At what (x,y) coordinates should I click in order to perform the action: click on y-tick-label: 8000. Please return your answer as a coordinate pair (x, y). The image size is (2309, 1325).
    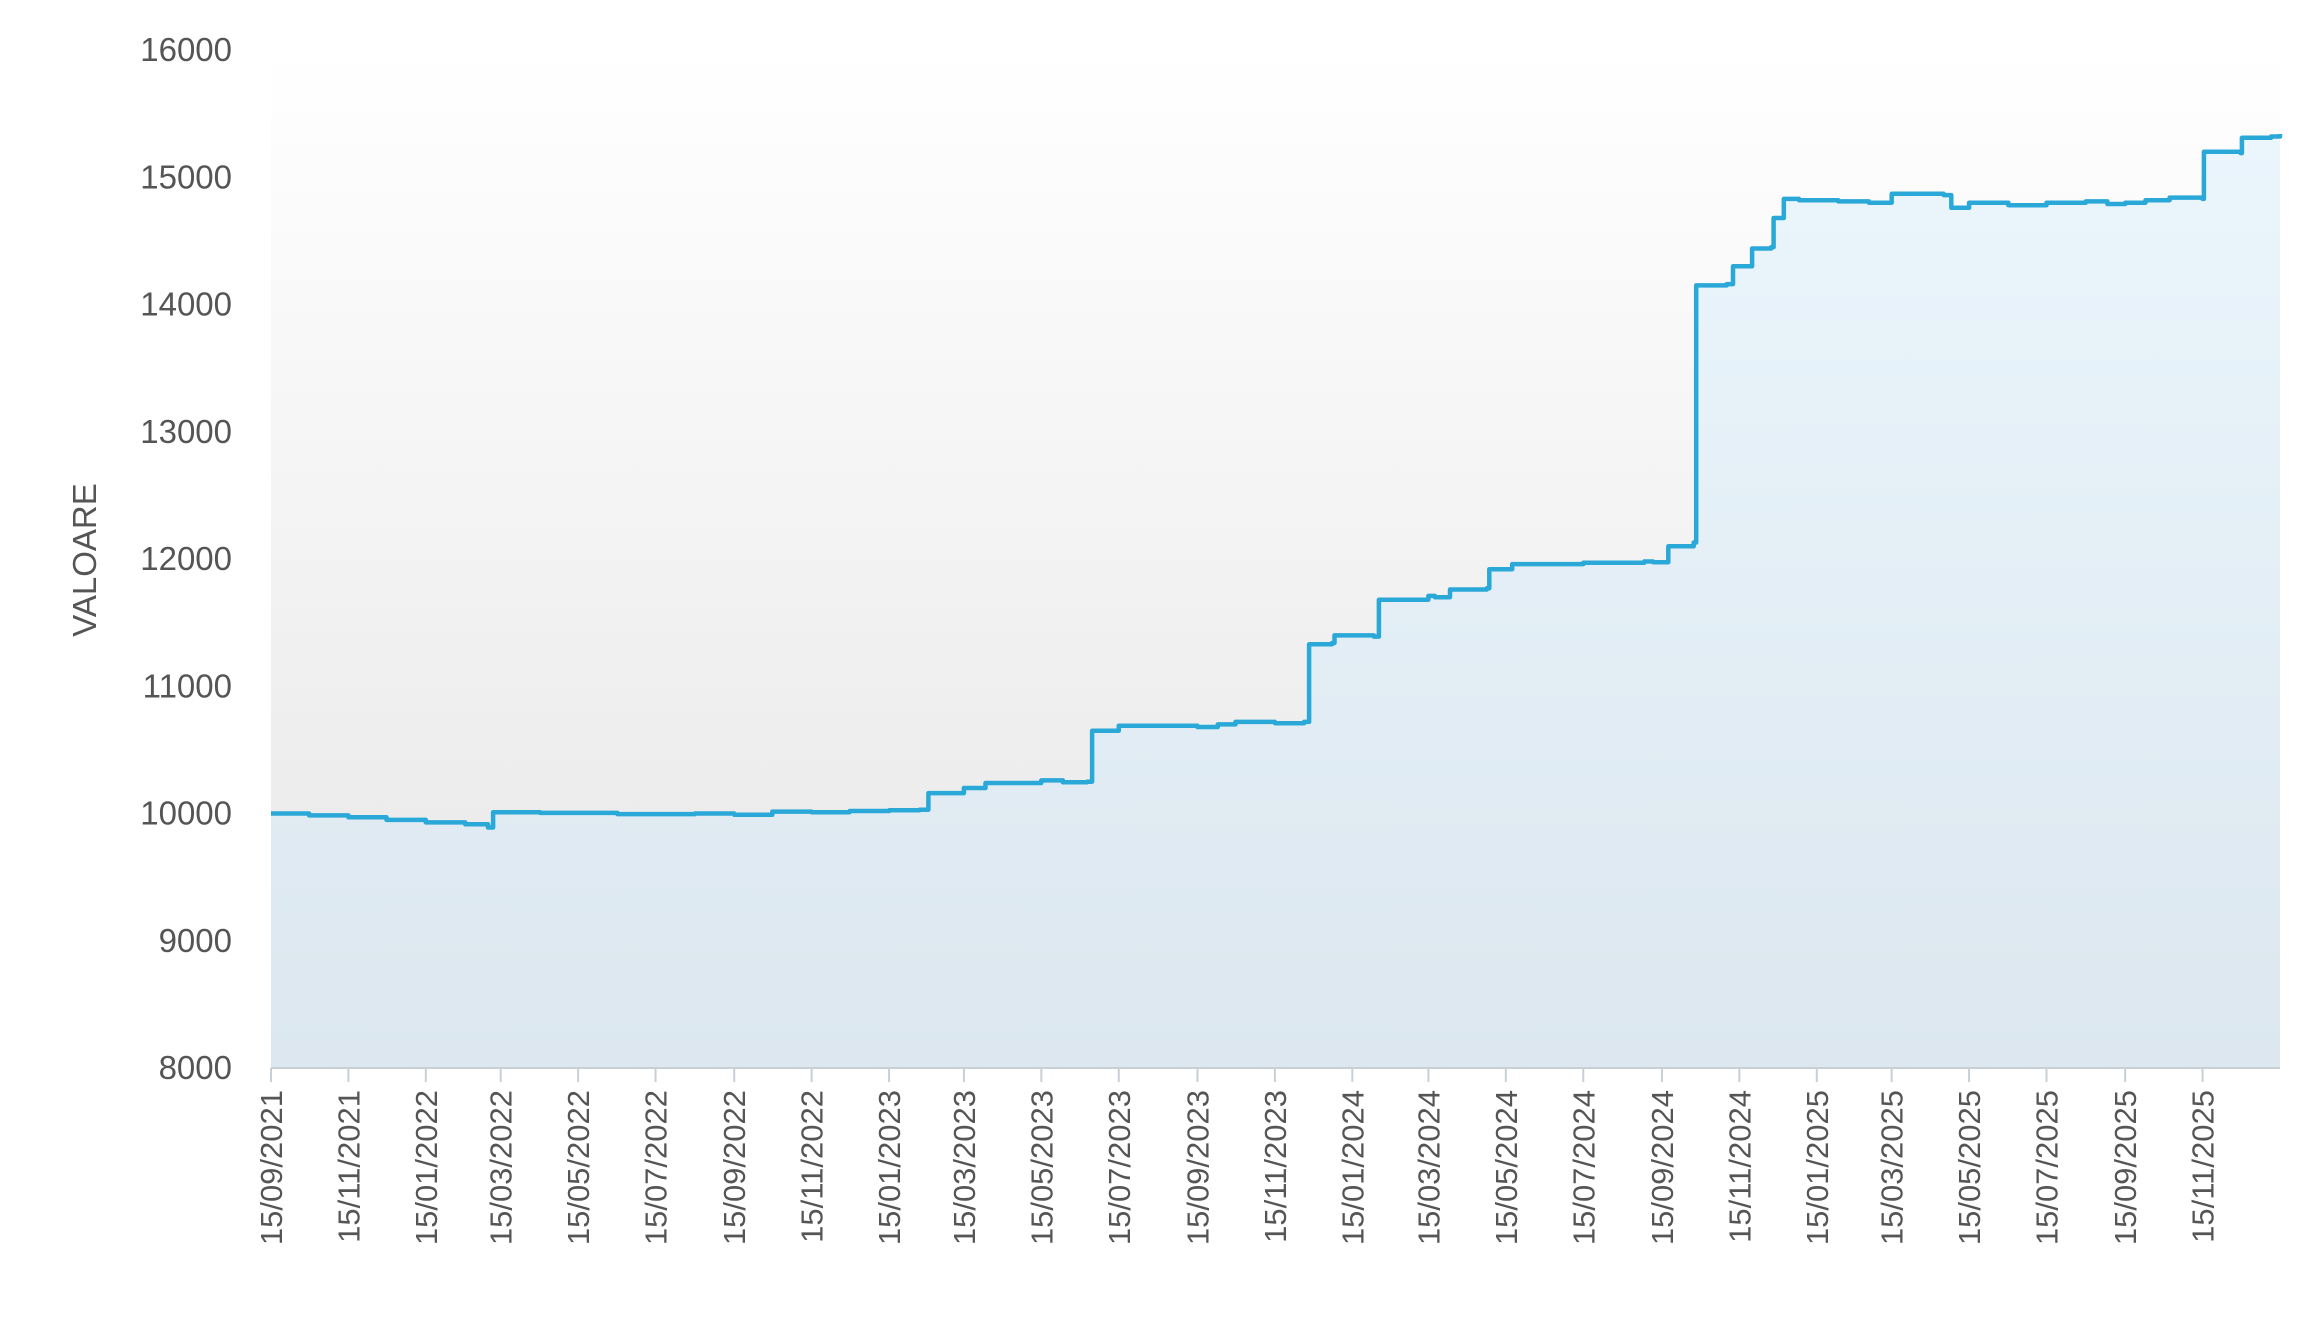
    Looking at the image, I should click on (195, 1067).